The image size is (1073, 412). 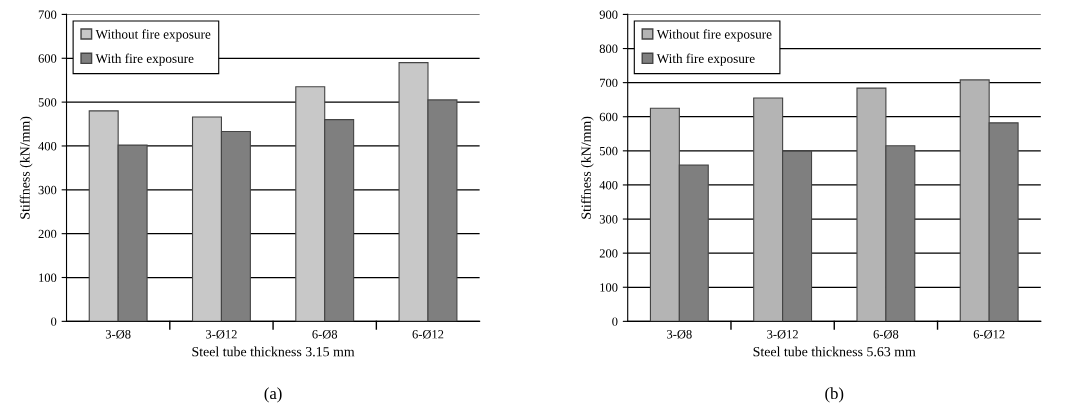 What do you see at coordinates (273, 395) in the screenshot?
I see `text: (a)` at bounding box center [273, 395].